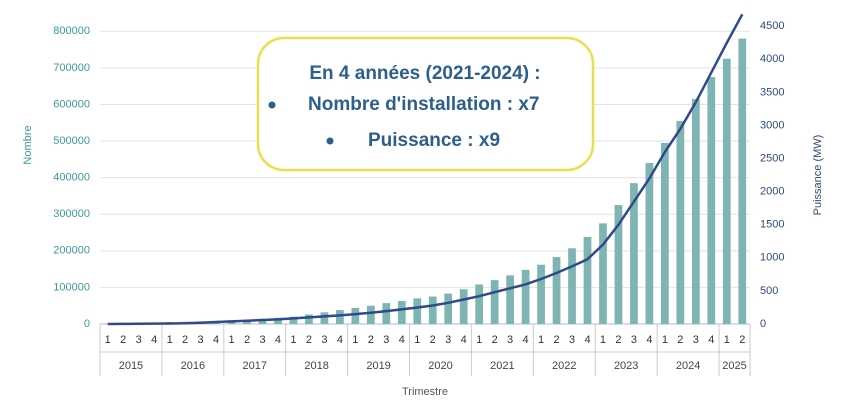 This screenshot has height=405, width=846. I want to click on y2-tick-label: 500, so click(769, 291).